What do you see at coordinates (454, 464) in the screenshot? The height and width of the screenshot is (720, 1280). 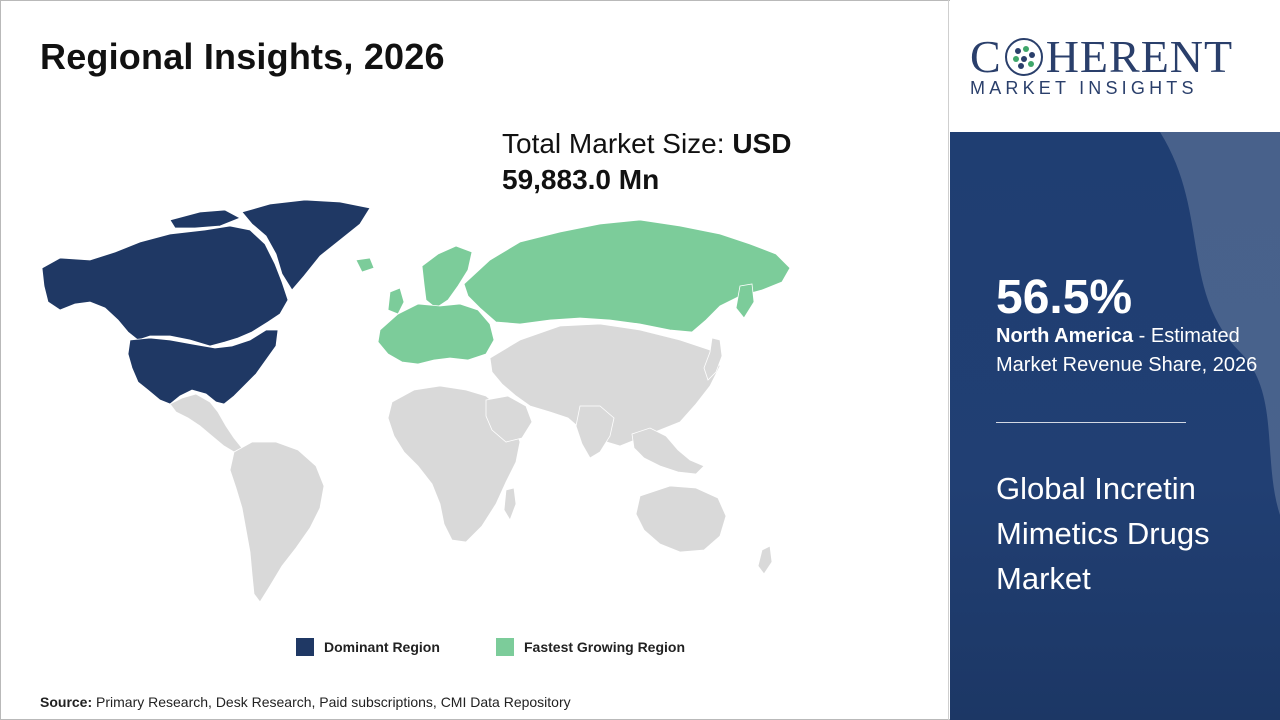 I see `shape-africa` at bounding box center [454, 464].